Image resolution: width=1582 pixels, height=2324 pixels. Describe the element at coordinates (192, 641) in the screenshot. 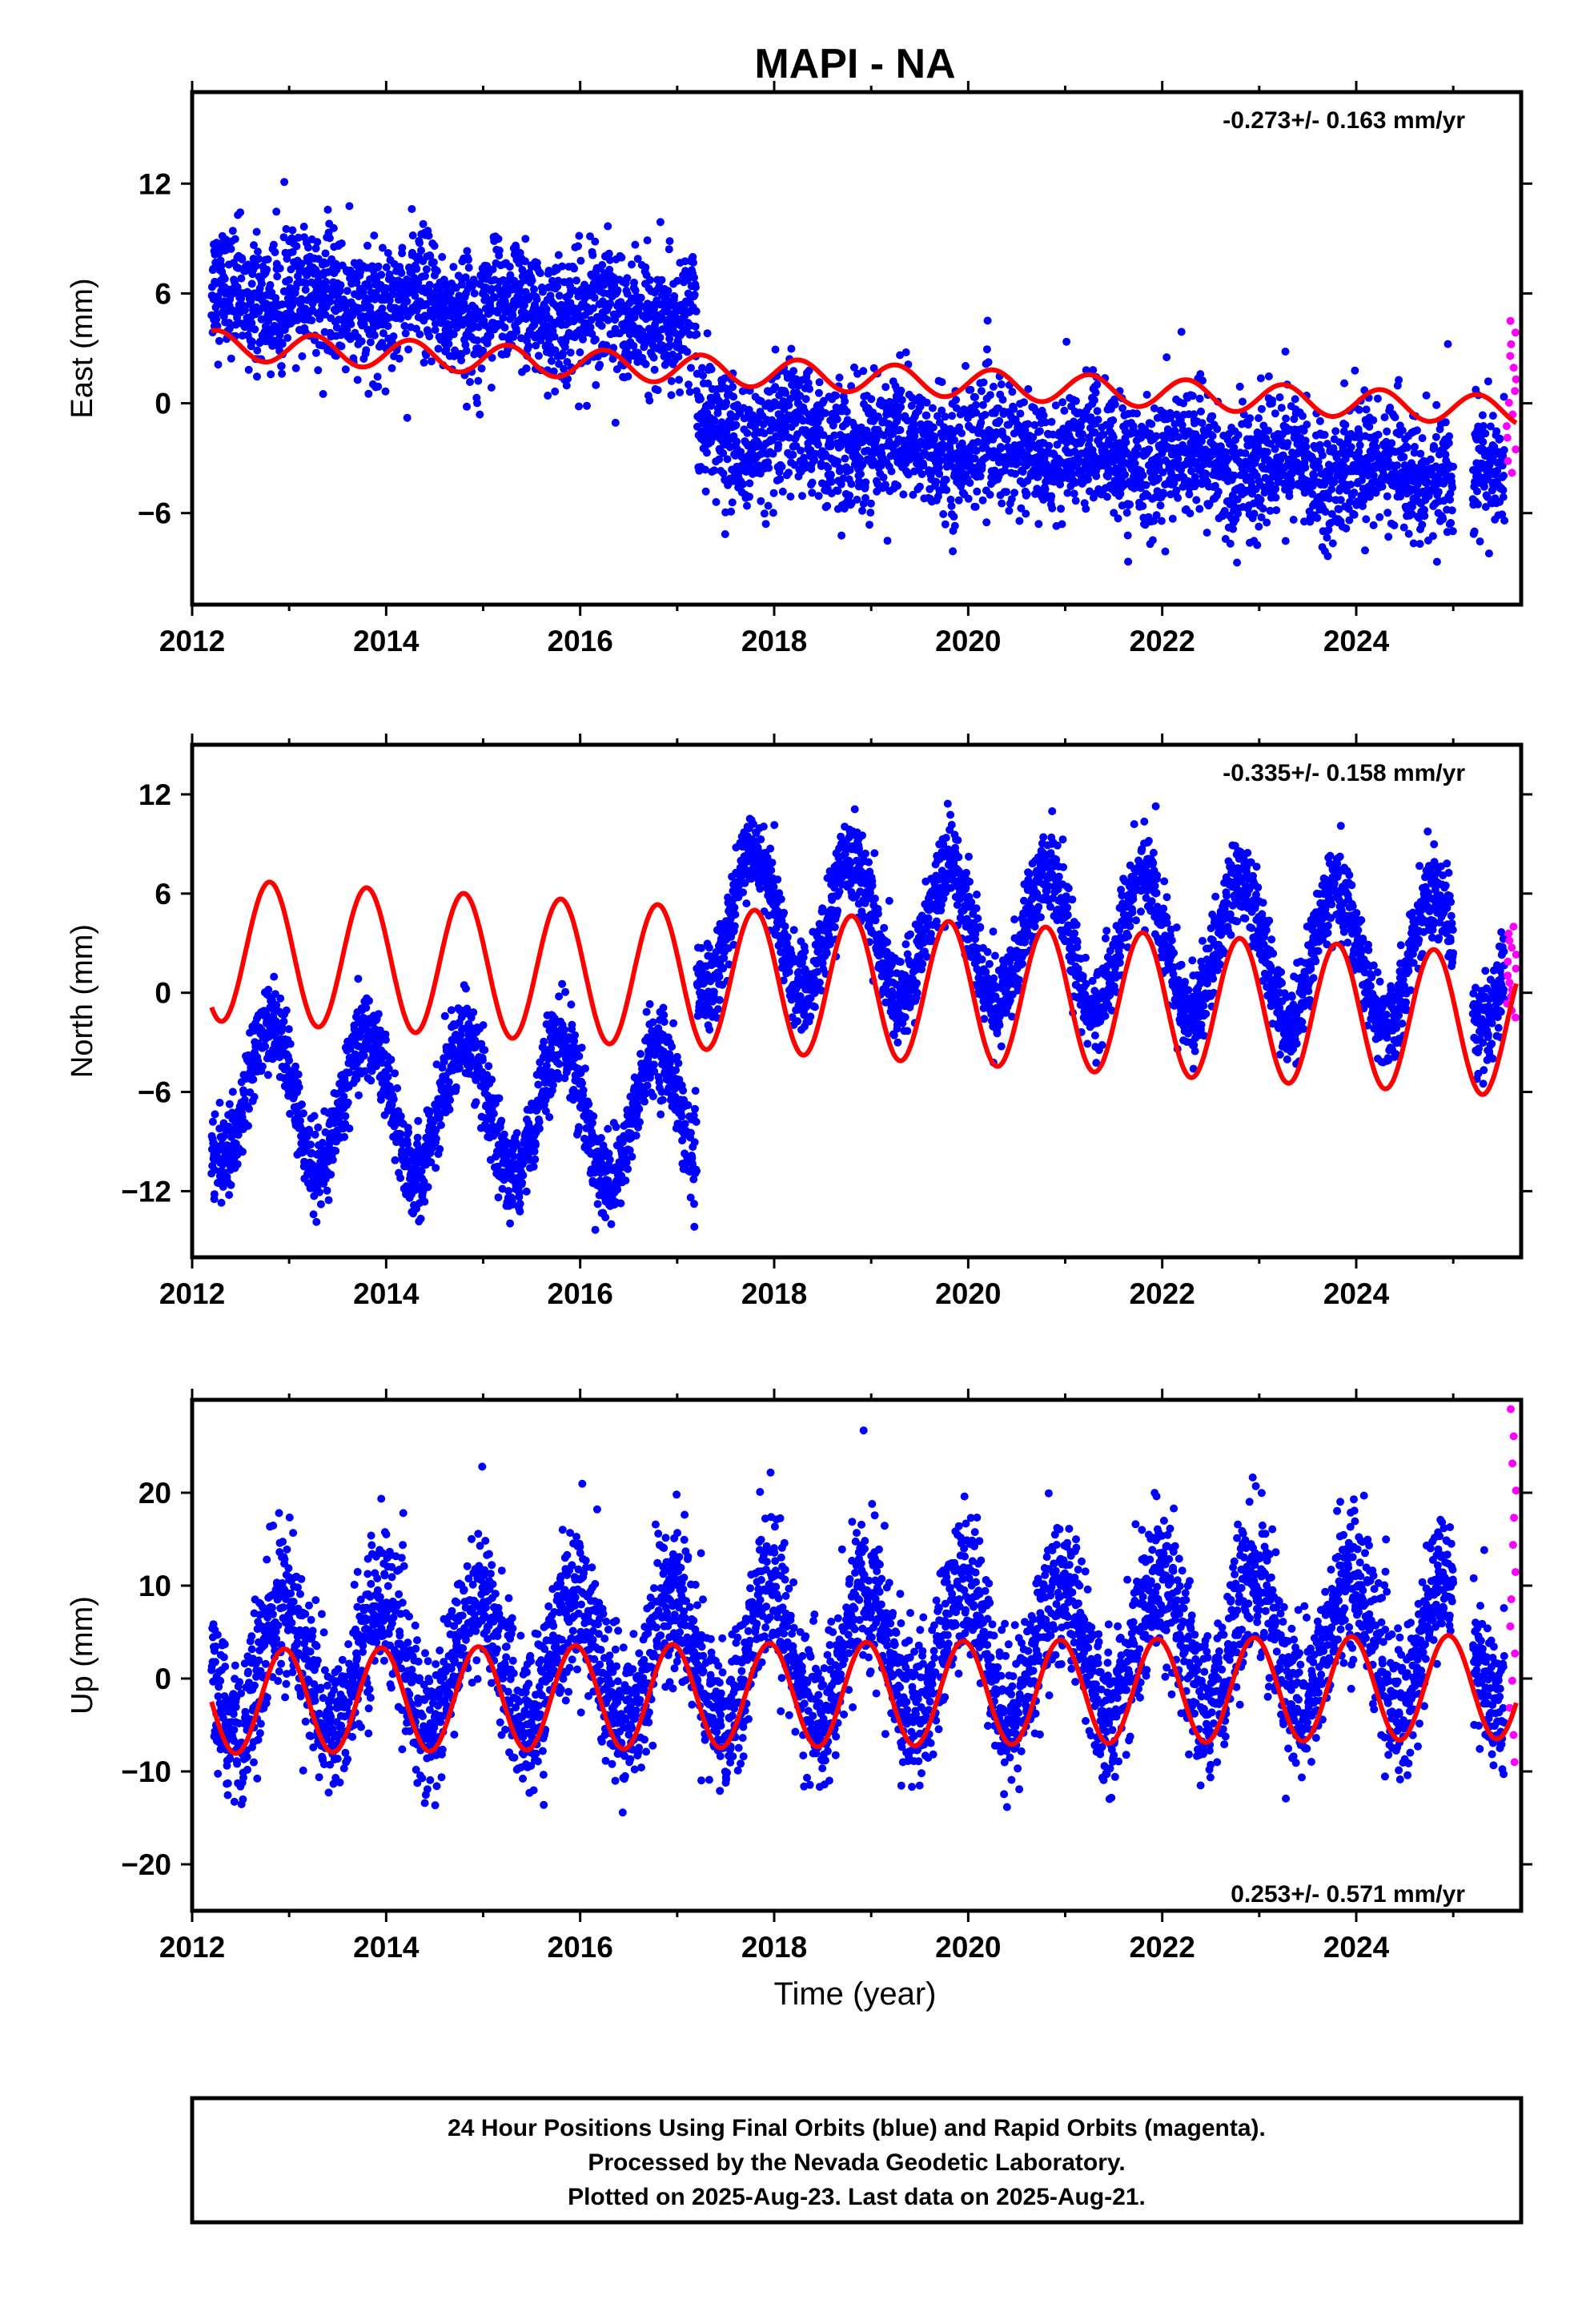

I see `east-x-tick-label: 2012` at that location.